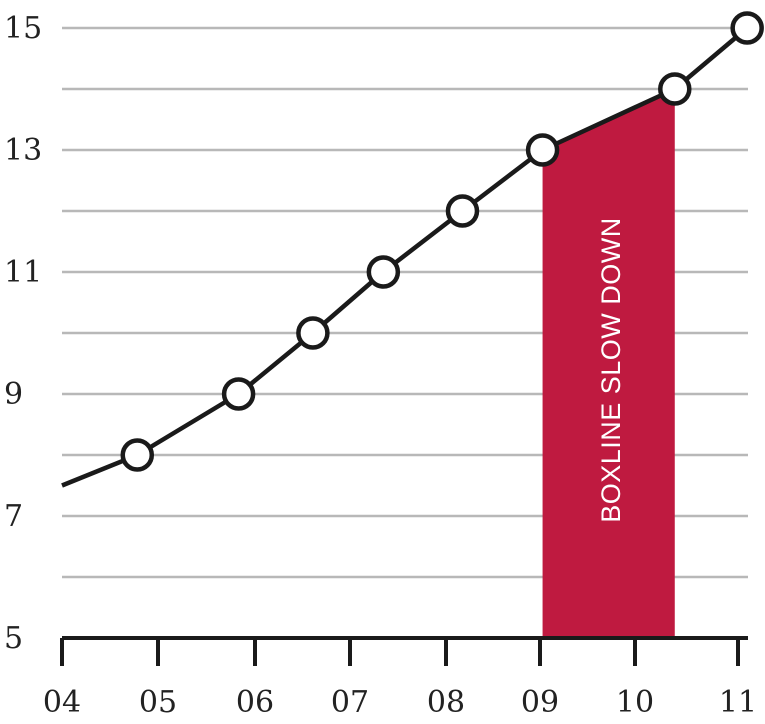  Describe the element at coordinates (635, 702) in the screenshot. I see `x-tick-label: 10` at that location.